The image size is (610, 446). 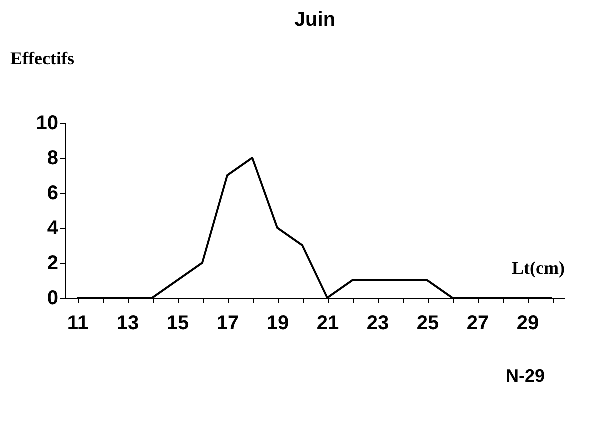 What do you see at coordinates (47, 123) in the screenshot?
I see `y-tick-label: 10` at bounding box center [47, 123].